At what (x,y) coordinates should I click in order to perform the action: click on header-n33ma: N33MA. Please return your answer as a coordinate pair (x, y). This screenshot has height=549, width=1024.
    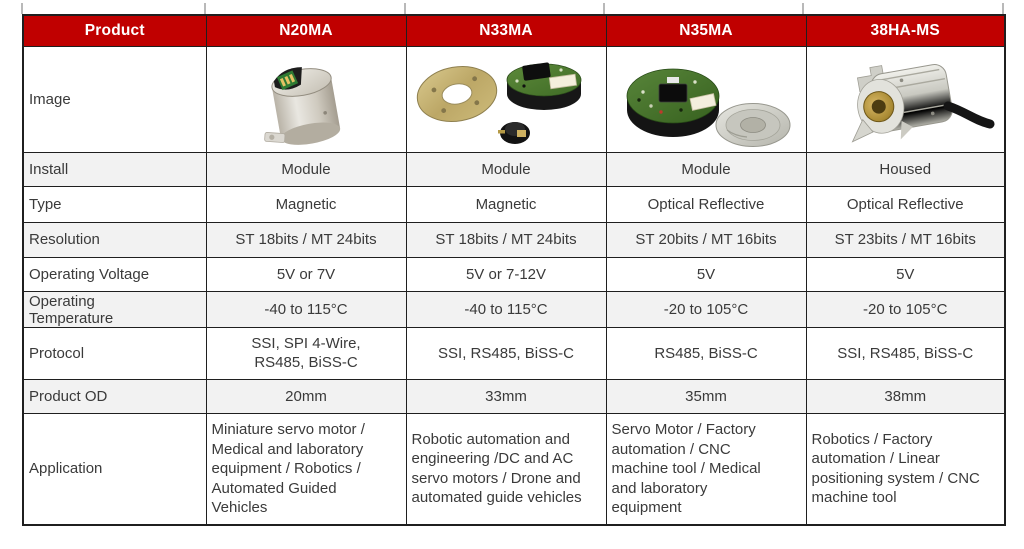
    Looking at the image, I should click on (506, 30).